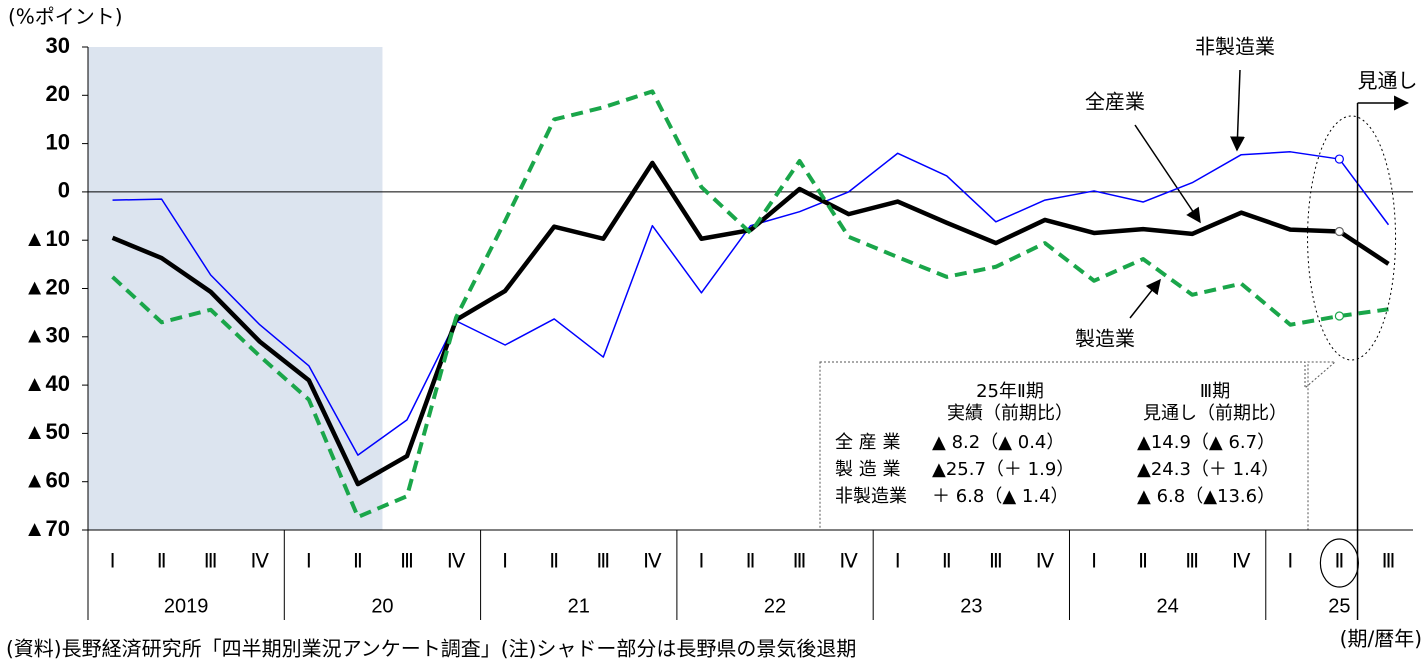  I want to click on y-tick-label: ▲40, so click(47, 383).